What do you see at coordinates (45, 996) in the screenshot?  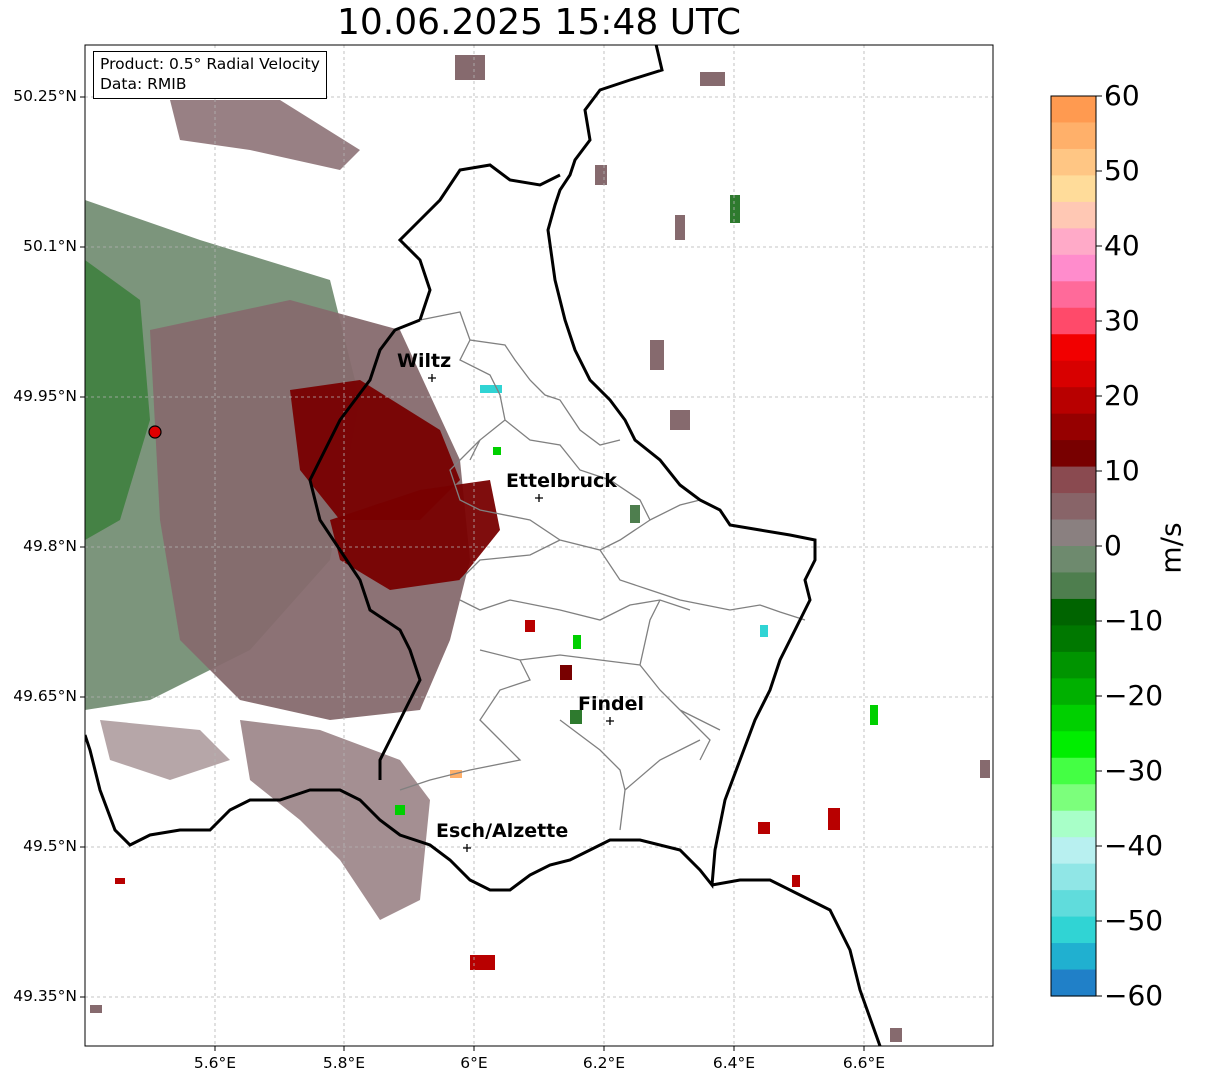 I see `lat-tick-label: 49.35°N` at bounding box center [45, 996].